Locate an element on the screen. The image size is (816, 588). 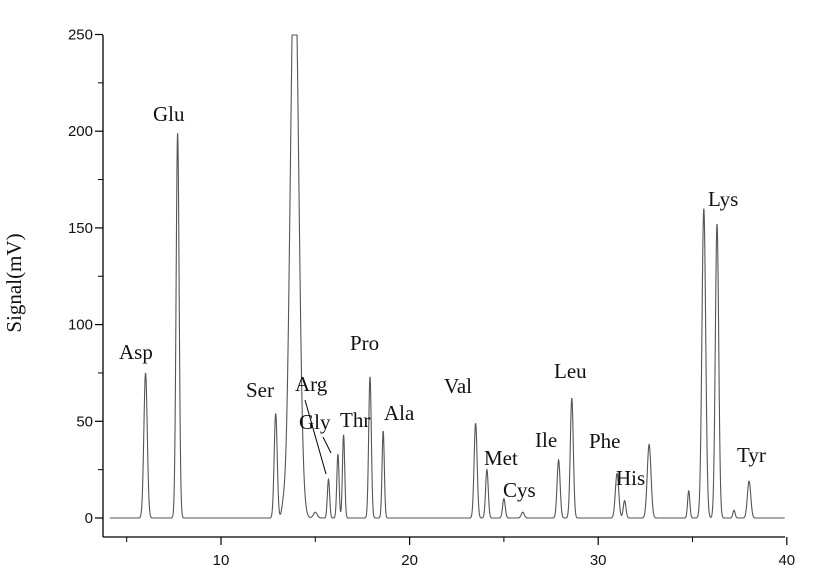
peak-label-pro: Pro is located at coordinates (364, 343).